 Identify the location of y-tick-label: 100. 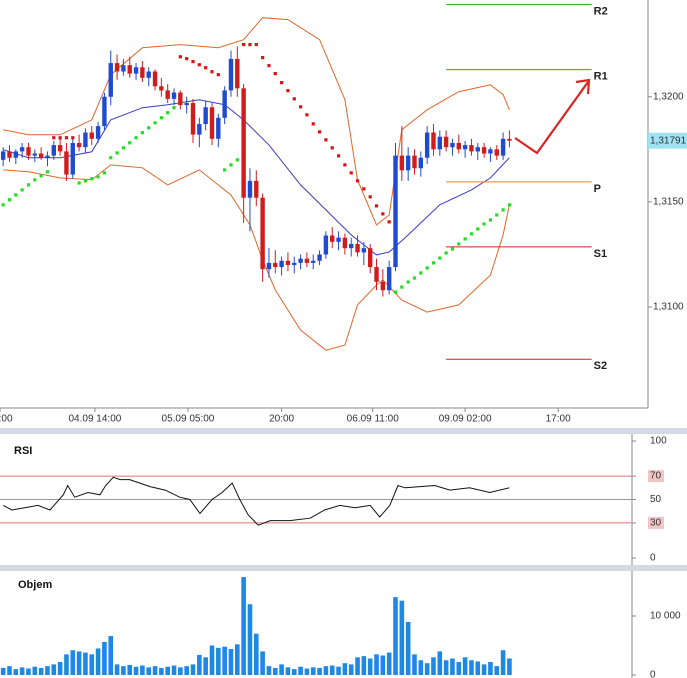
(658, 441).